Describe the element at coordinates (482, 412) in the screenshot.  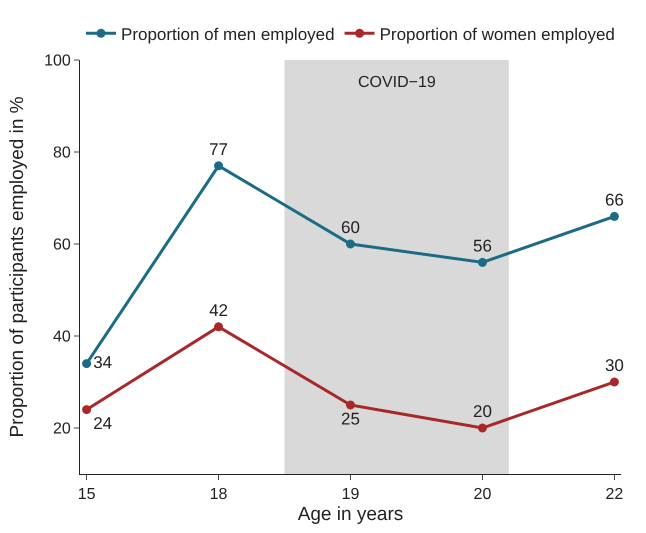
I see `data-label: 20` at that location.